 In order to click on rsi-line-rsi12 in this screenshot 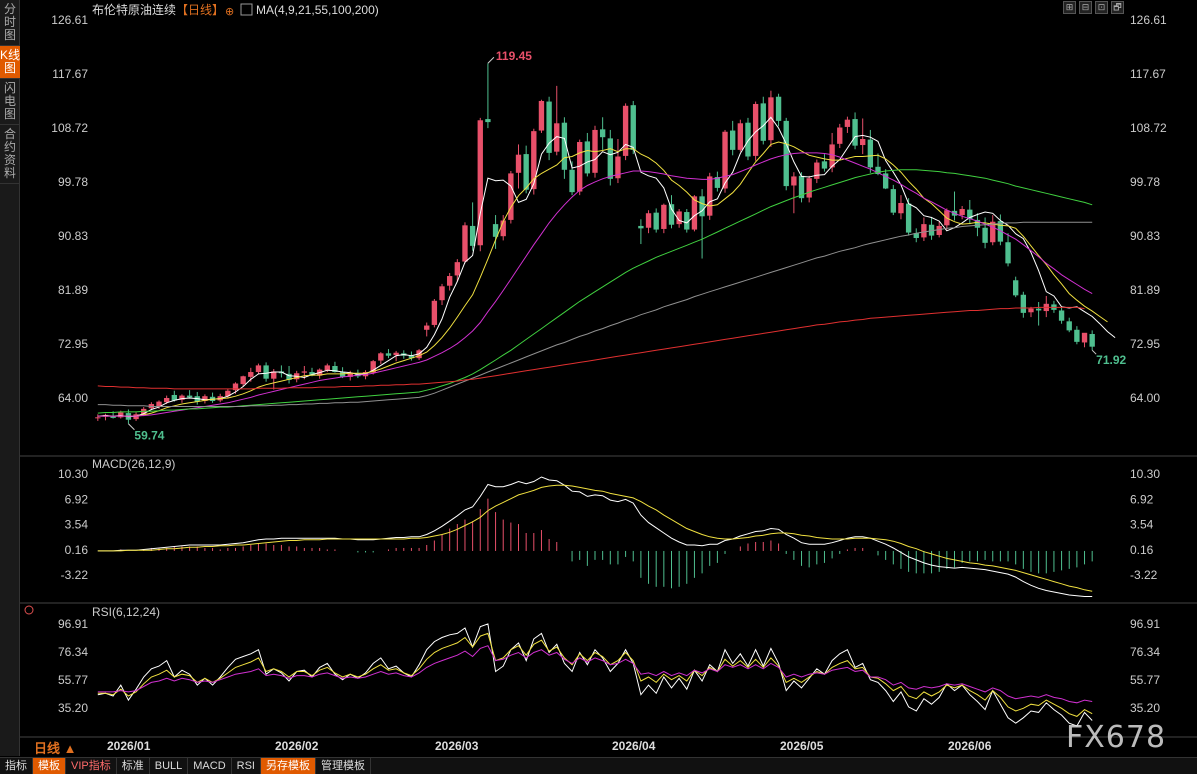, I will do `click(595, 674)`.